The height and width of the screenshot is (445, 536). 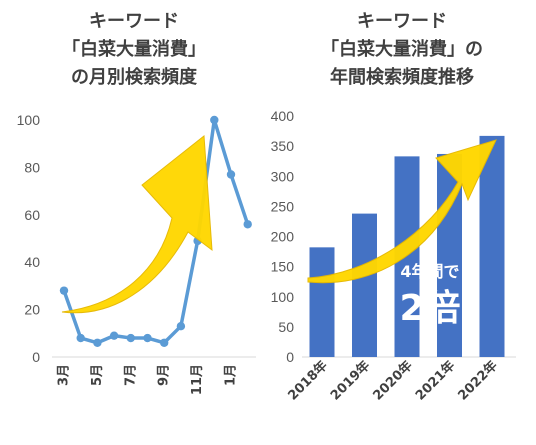 I want to click on left-title-line-3: の月別検索頻度, so click(x=134, y=77).